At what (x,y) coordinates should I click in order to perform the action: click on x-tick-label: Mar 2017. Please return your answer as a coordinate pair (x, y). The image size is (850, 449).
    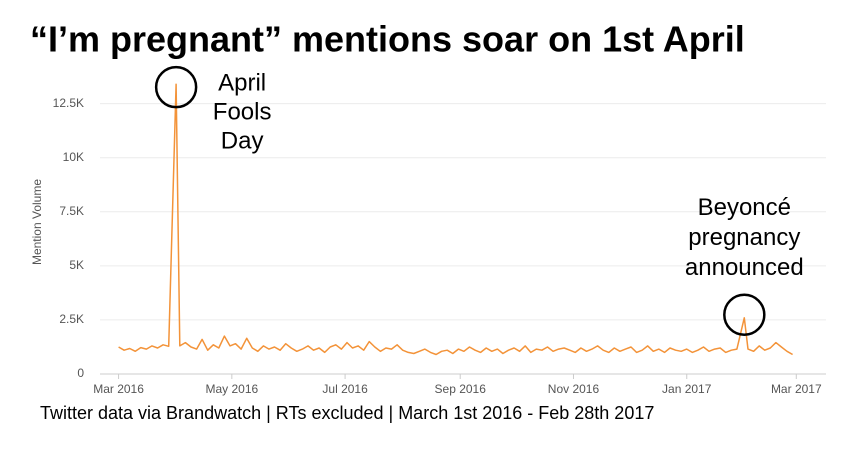
    Looking at the image, I should click on (796, 389).